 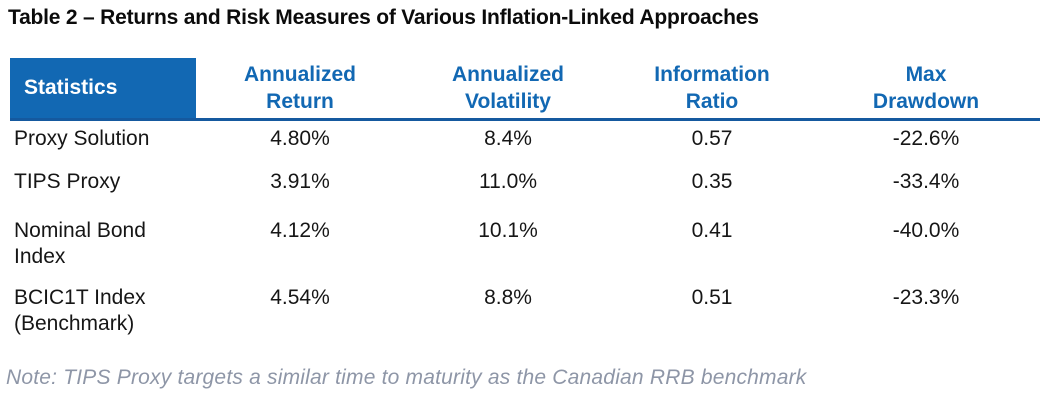 I want to click on annualized-return-value: 4.54%, so click(x=300, y=297).